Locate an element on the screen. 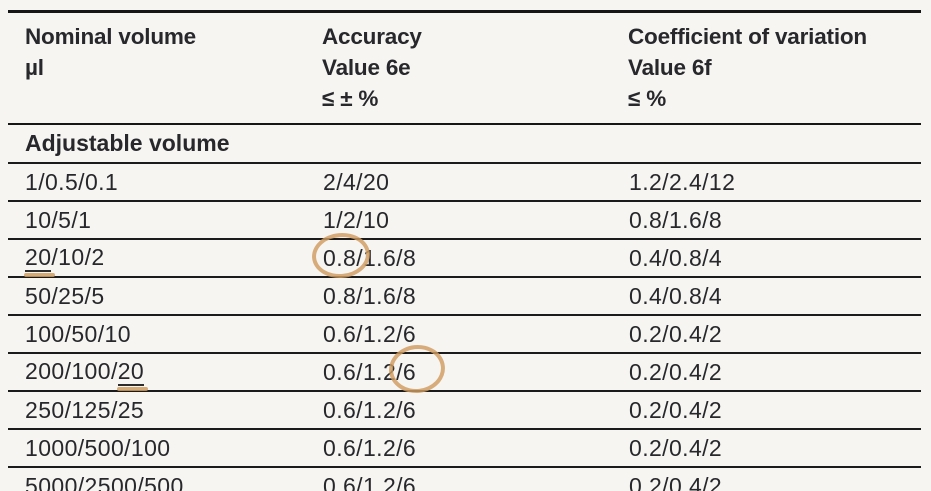 Image resolution: width=931 pixels, height=491 pixels. nominal-cell: 200/100/20 is located at coordinates (165, 371).